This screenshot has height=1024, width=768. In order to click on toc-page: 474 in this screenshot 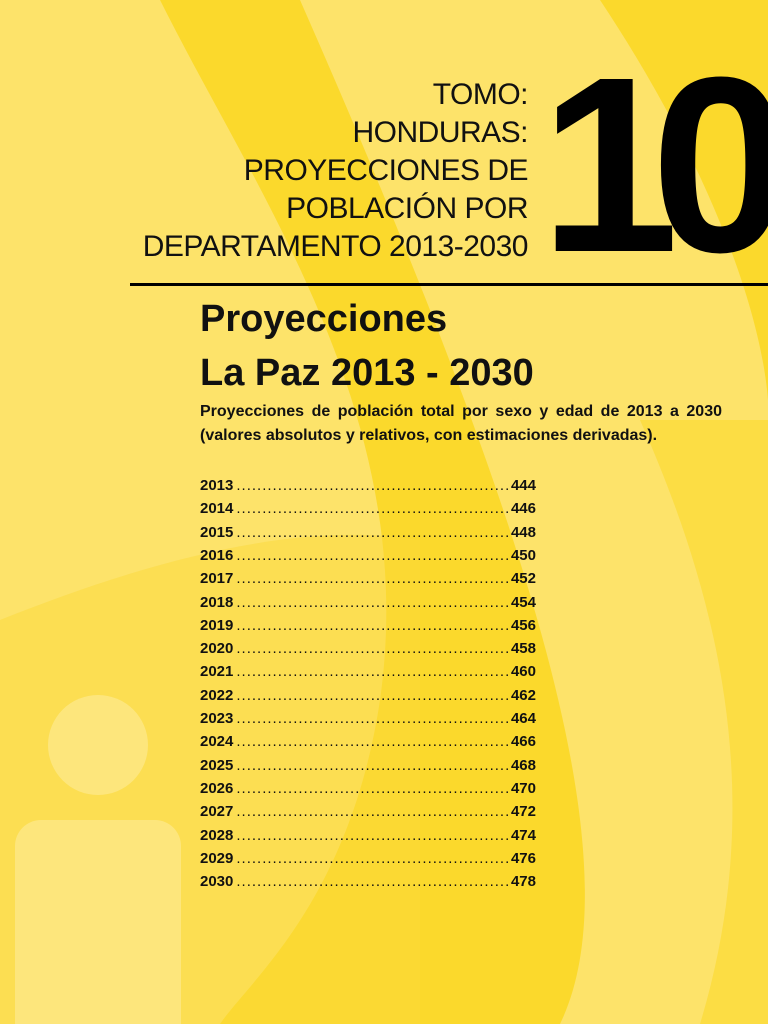, I will do `click(523, 835)`.